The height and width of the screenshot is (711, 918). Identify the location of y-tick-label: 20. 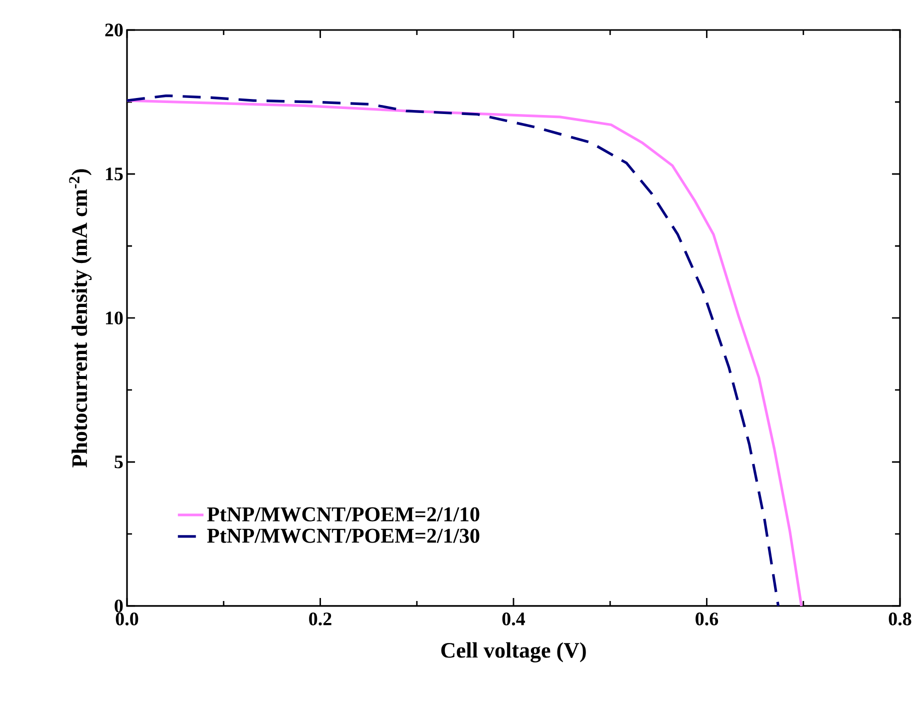
(114, 30).